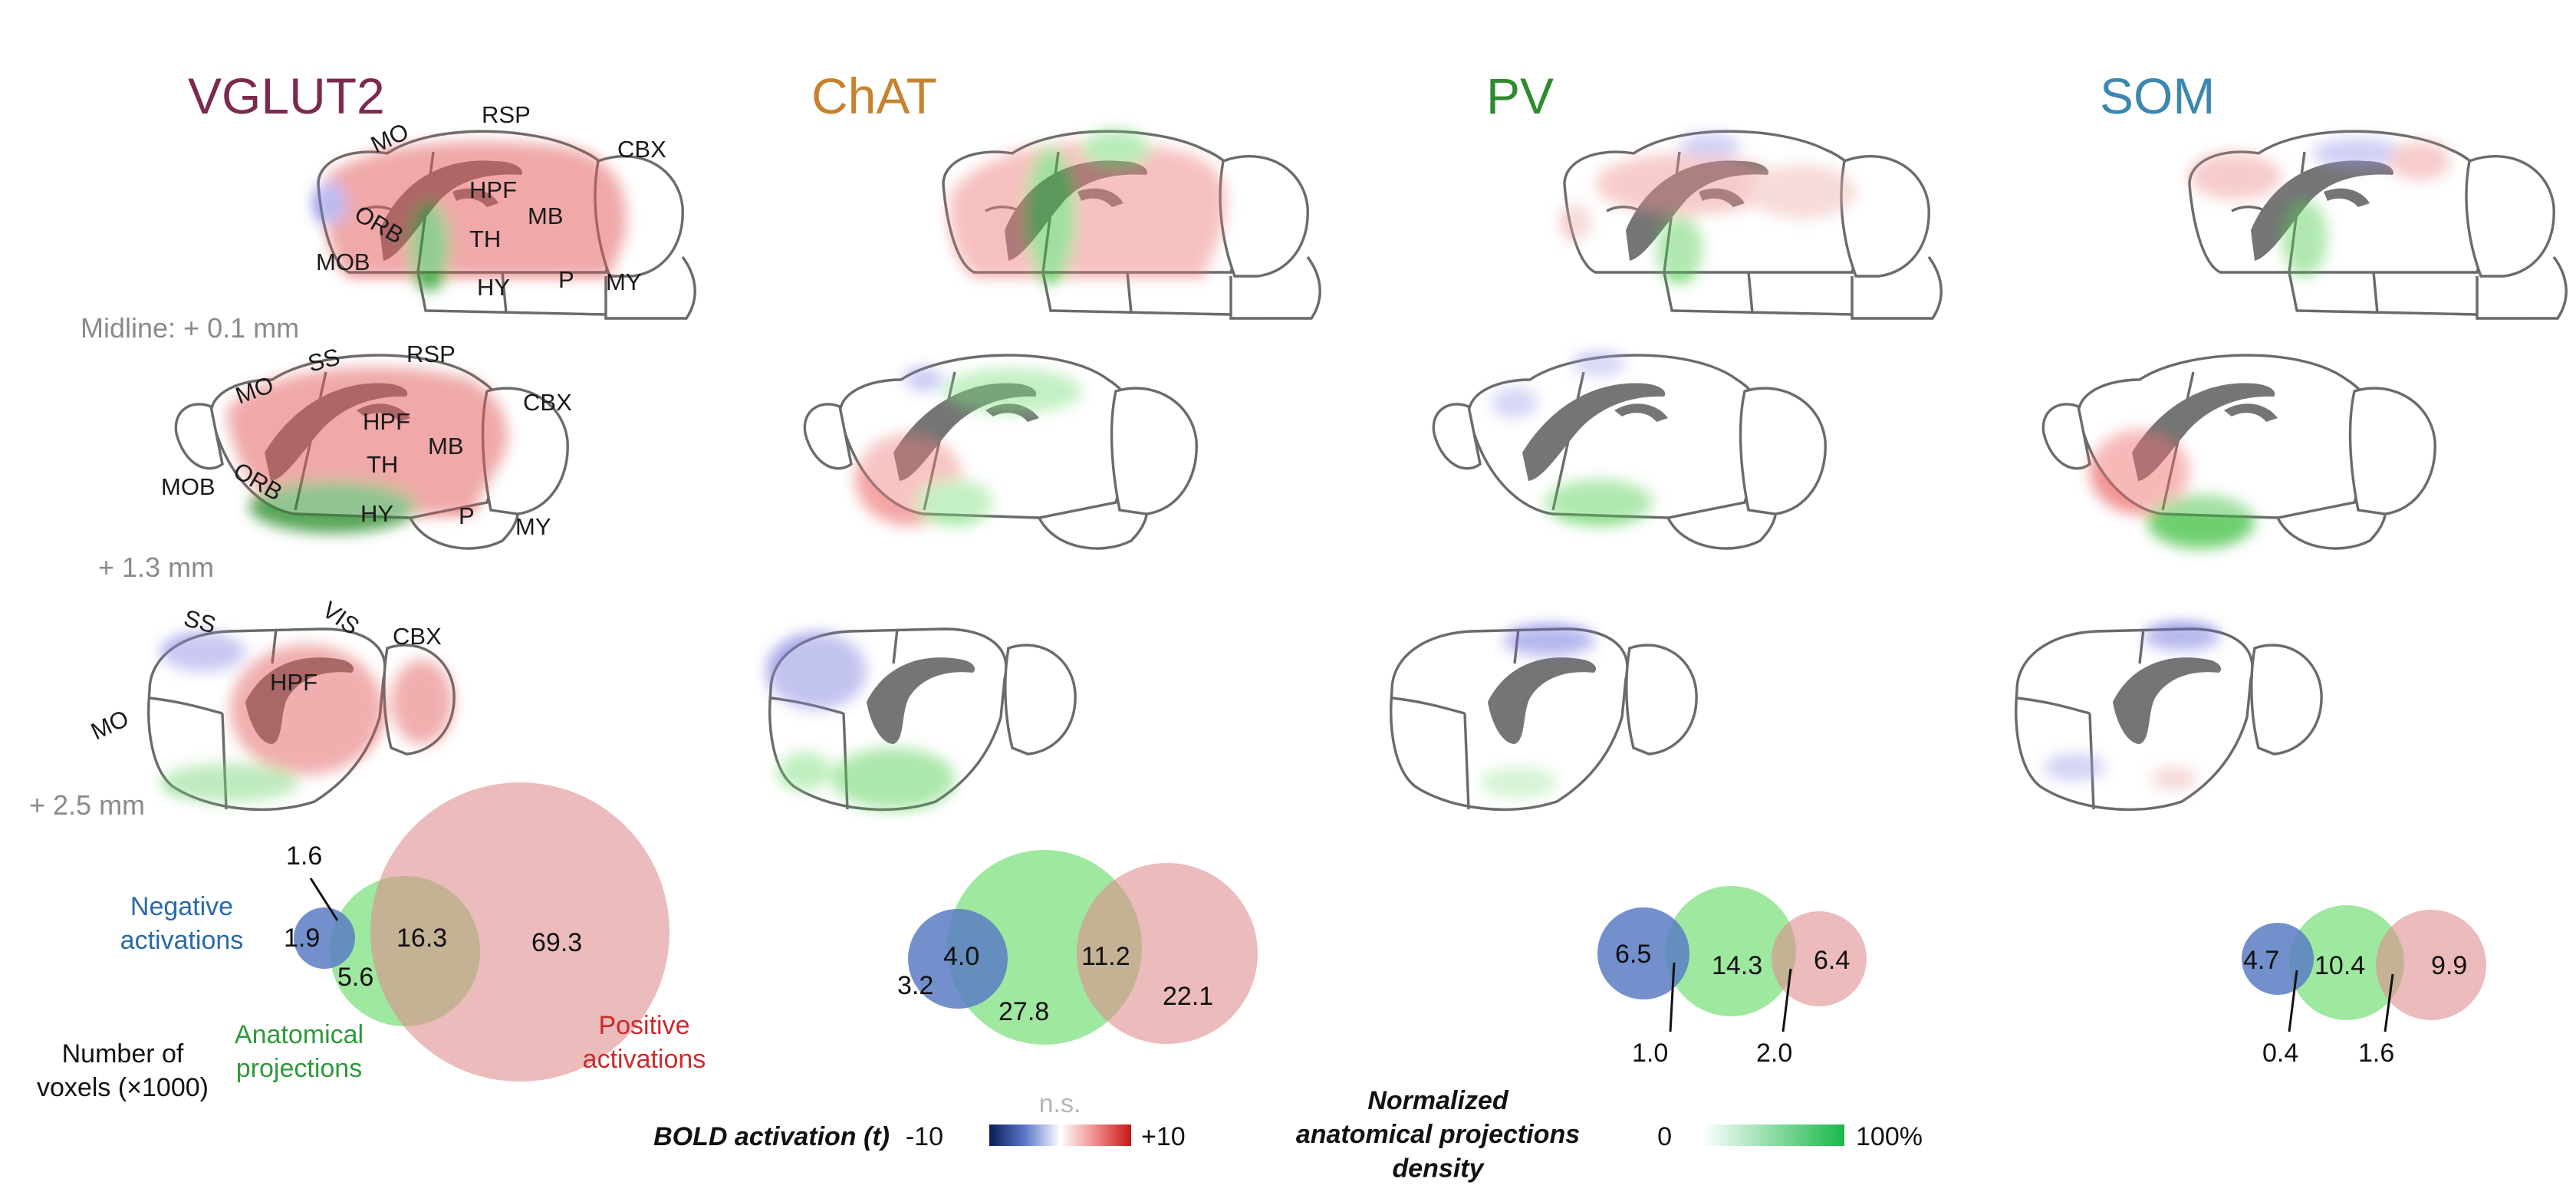 Image resolution: width=2576 pixels, height=1192 pixels. I want to click on label-my: MY, so click(624, 281).